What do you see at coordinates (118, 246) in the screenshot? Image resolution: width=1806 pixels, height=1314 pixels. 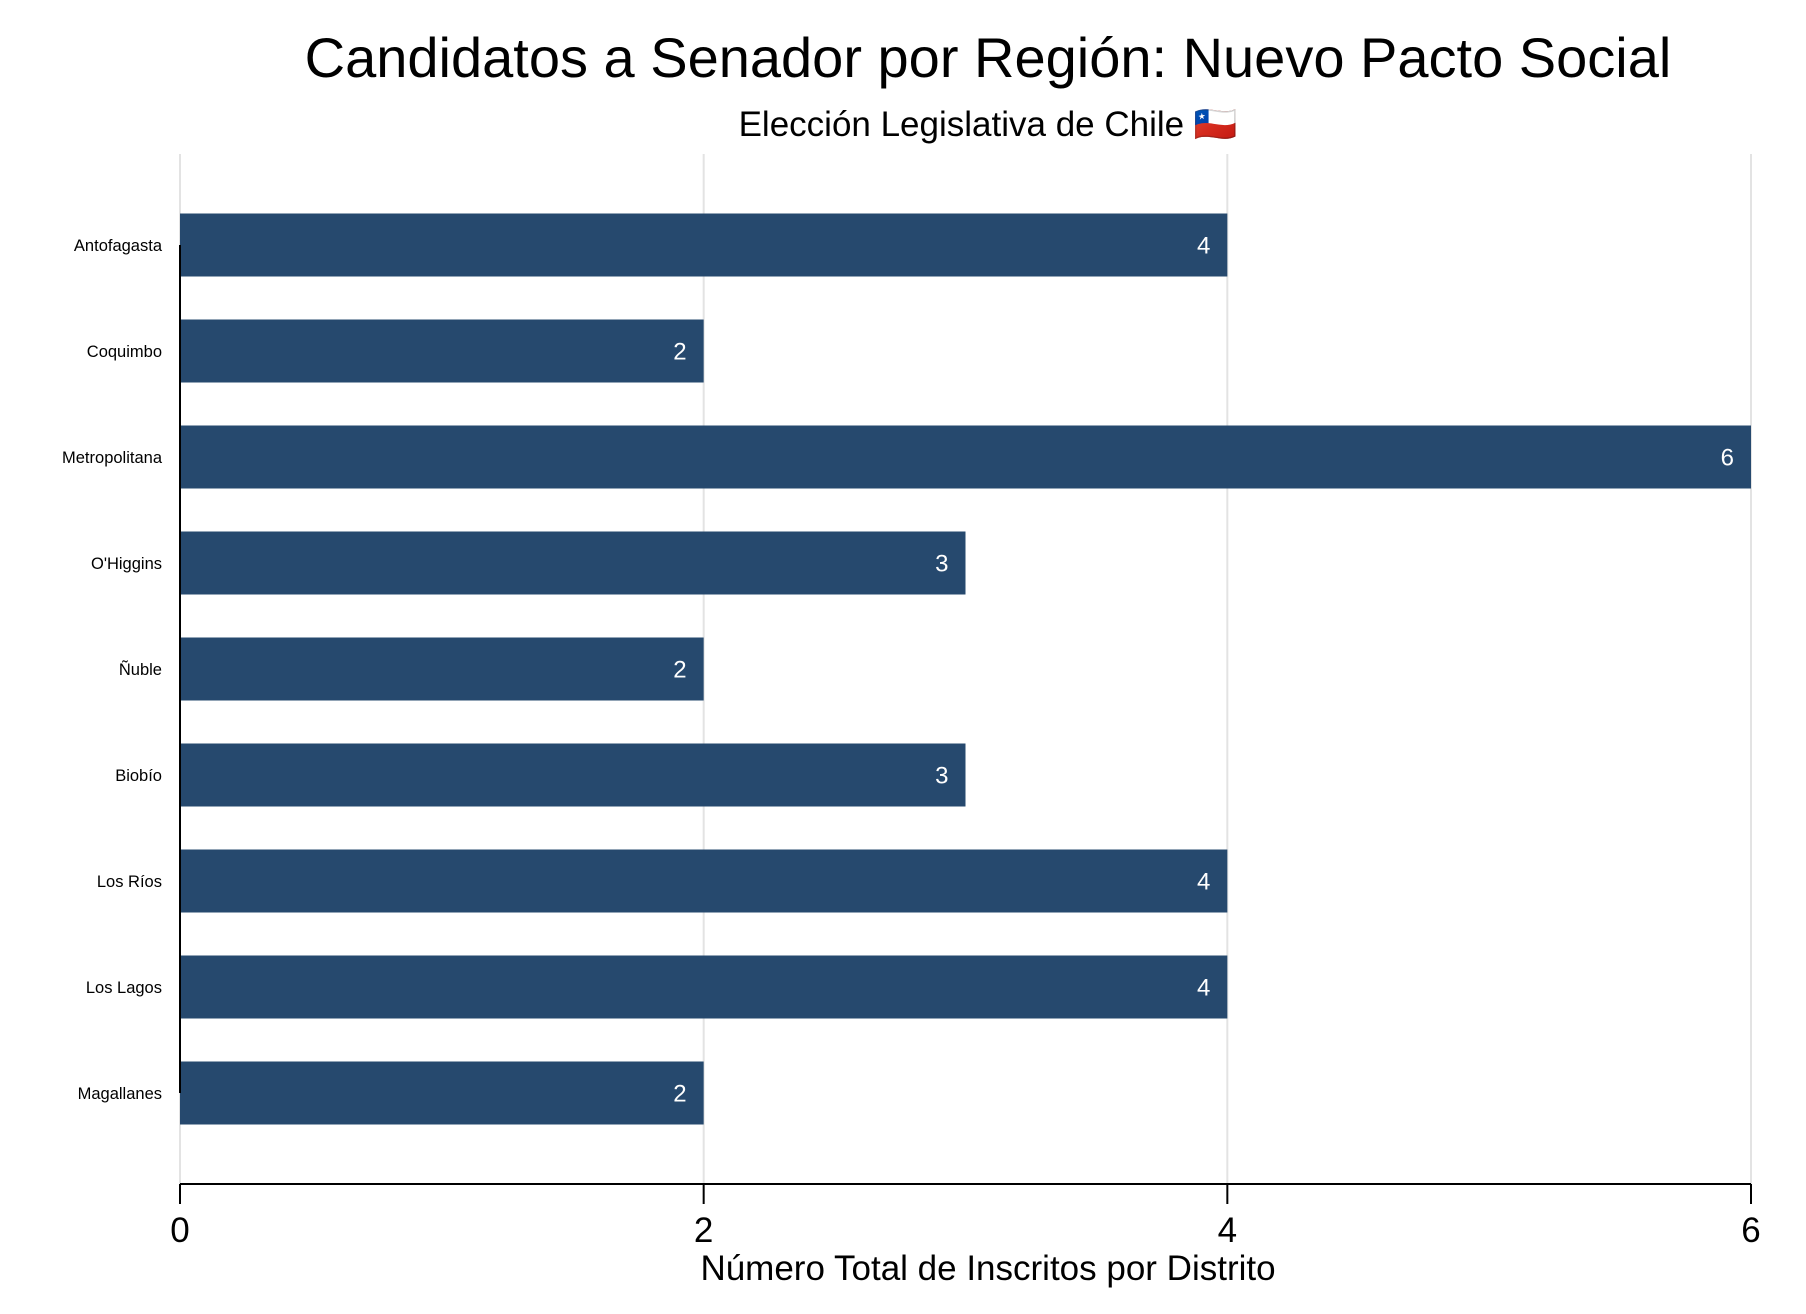 I see `category-label-0: Antofagasta` at bounding box center [118, 246].